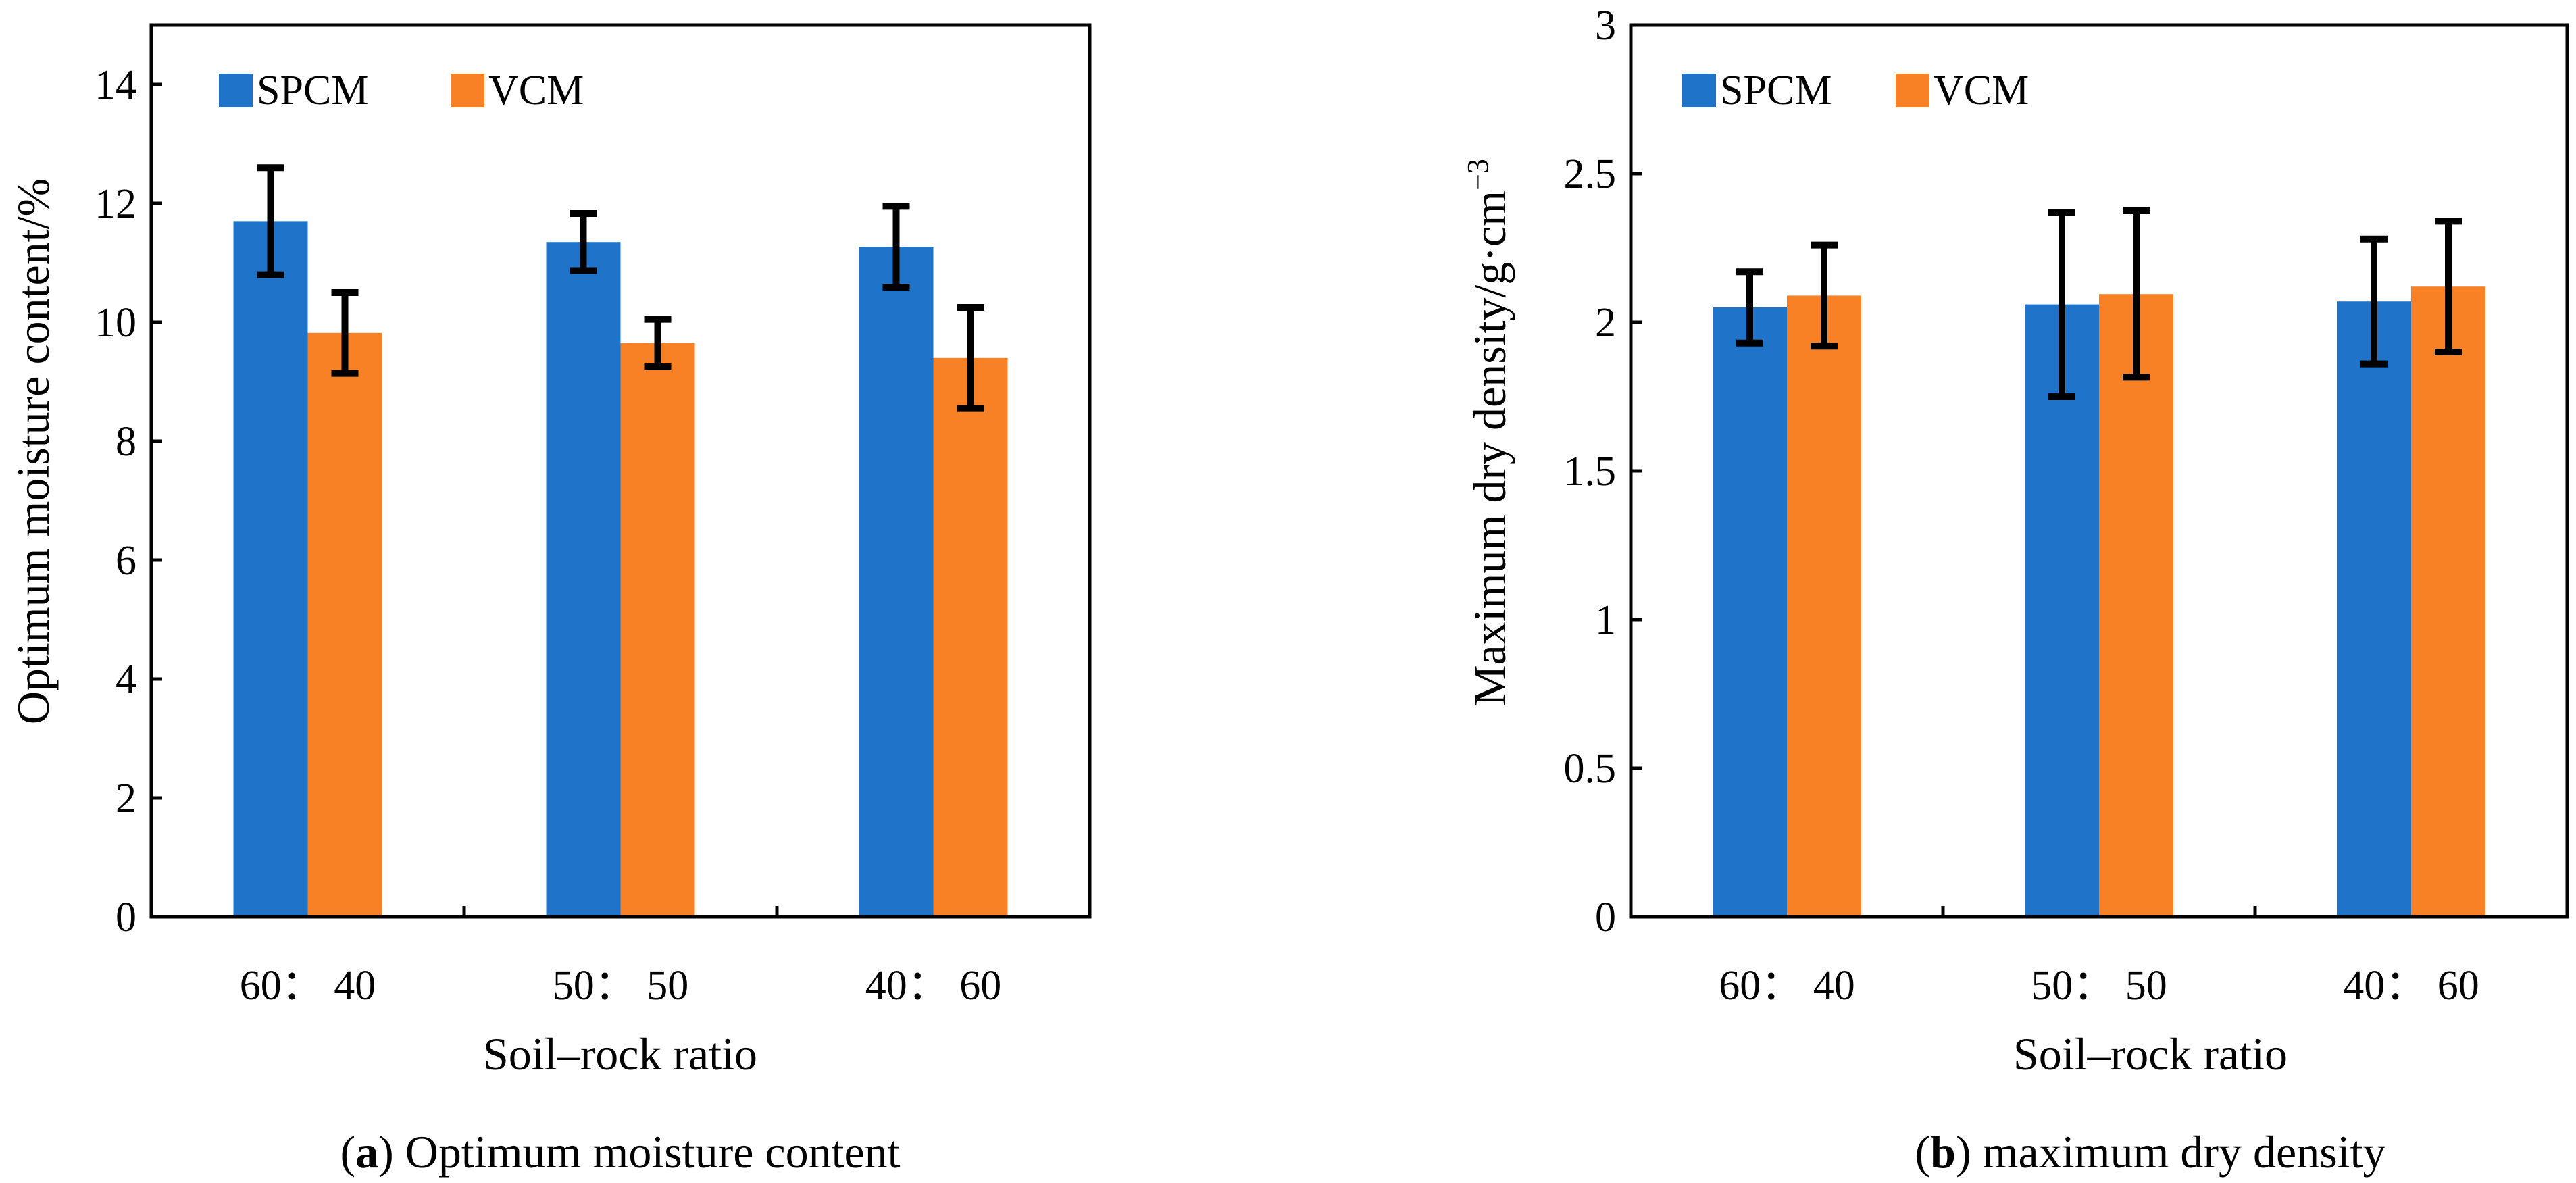  I want to click on y-axis-label-text: Maximum dry density/g·cm, so click(1489, 448).